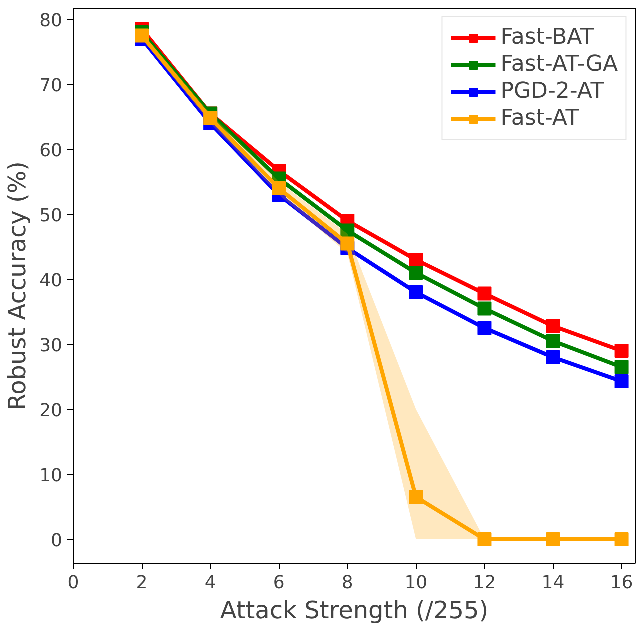  Describe the element at coordinates (552, 91) in the screenshot. I see `legend-label: PGD-2-AT` at that location.